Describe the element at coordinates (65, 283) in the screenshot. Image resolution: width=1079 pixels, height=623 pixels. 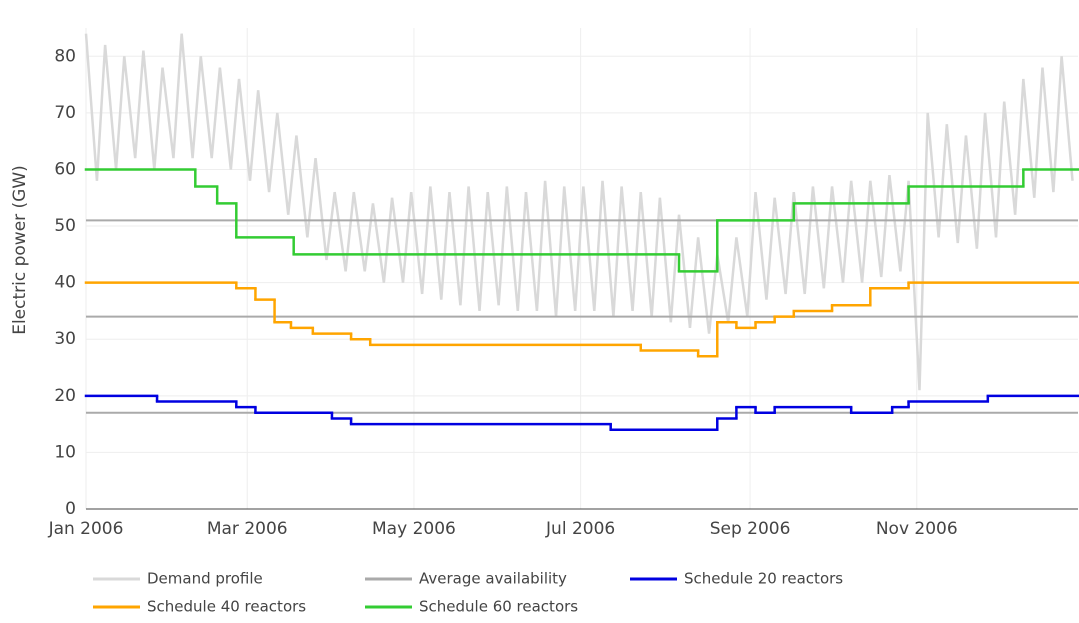
I see `y-tick-label: 40` at that location.